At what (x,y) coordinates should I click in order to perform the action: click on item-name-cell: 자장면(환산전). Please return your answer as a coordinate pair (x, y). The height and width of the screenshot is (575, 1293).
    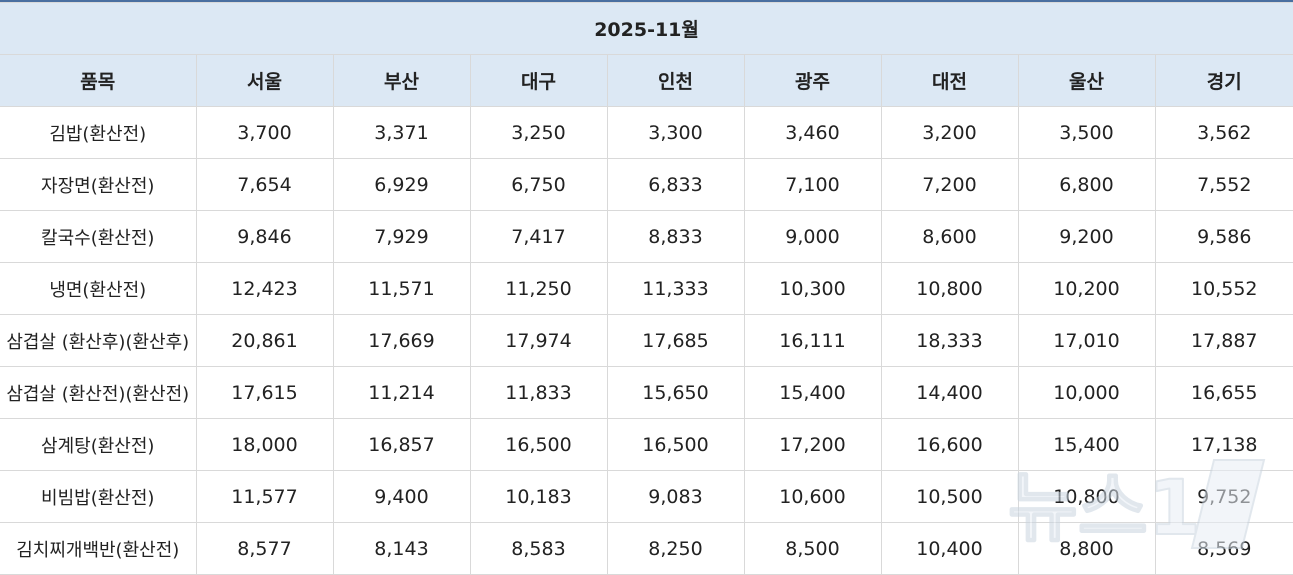
    Looking at the image, I should click on (98, 184).